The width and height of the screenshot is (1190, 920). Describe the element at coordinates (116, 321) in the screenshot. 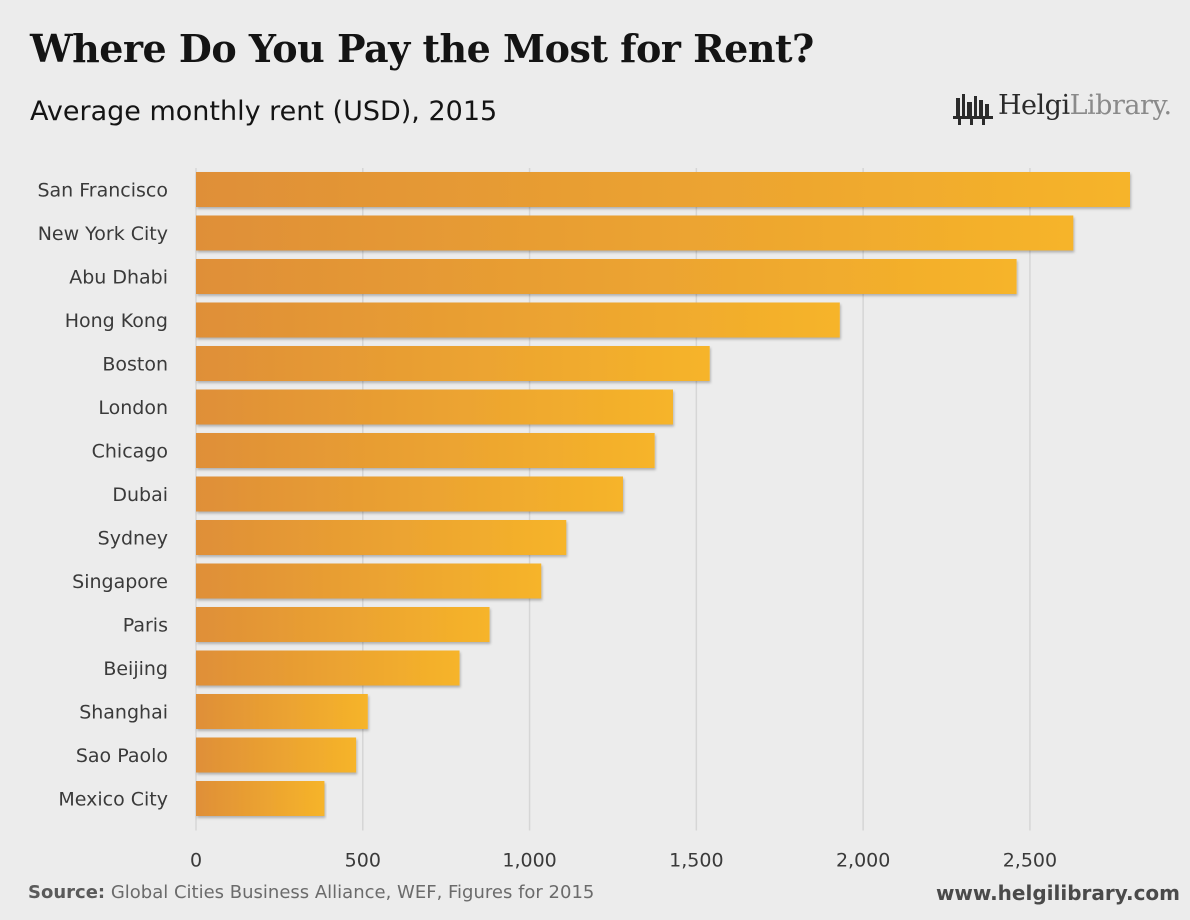

I see `category-label: Hong Kong` at that location.